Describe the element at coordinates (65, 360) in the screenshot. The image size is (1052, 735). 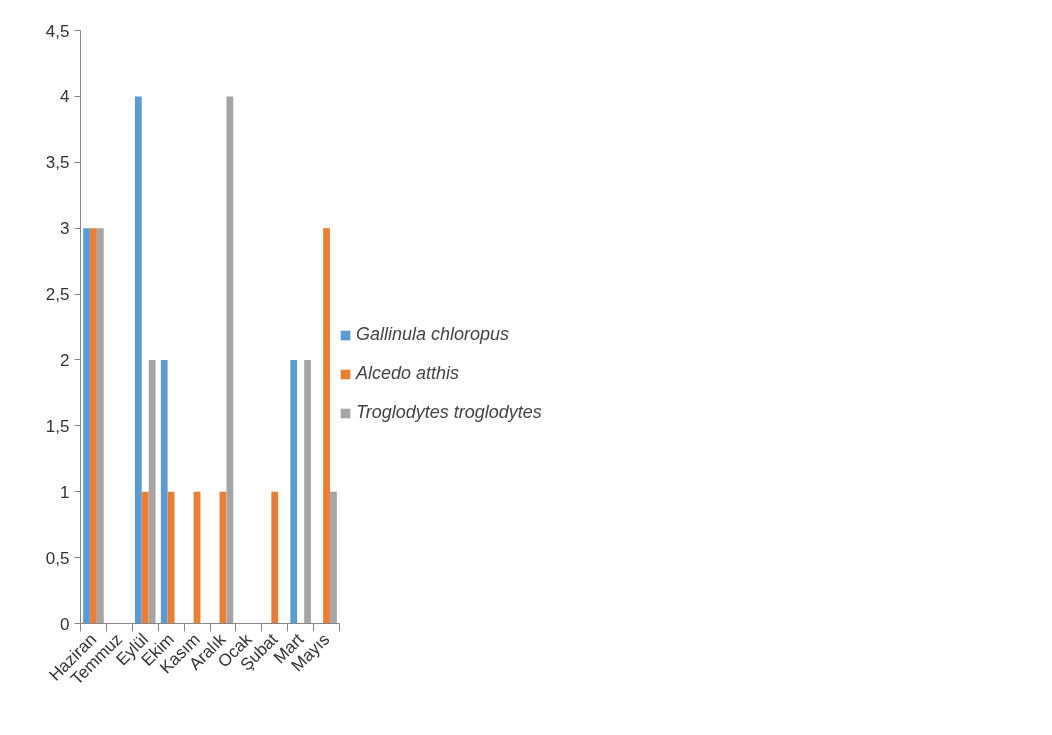
I see `y-tick-label: 2` at that location.